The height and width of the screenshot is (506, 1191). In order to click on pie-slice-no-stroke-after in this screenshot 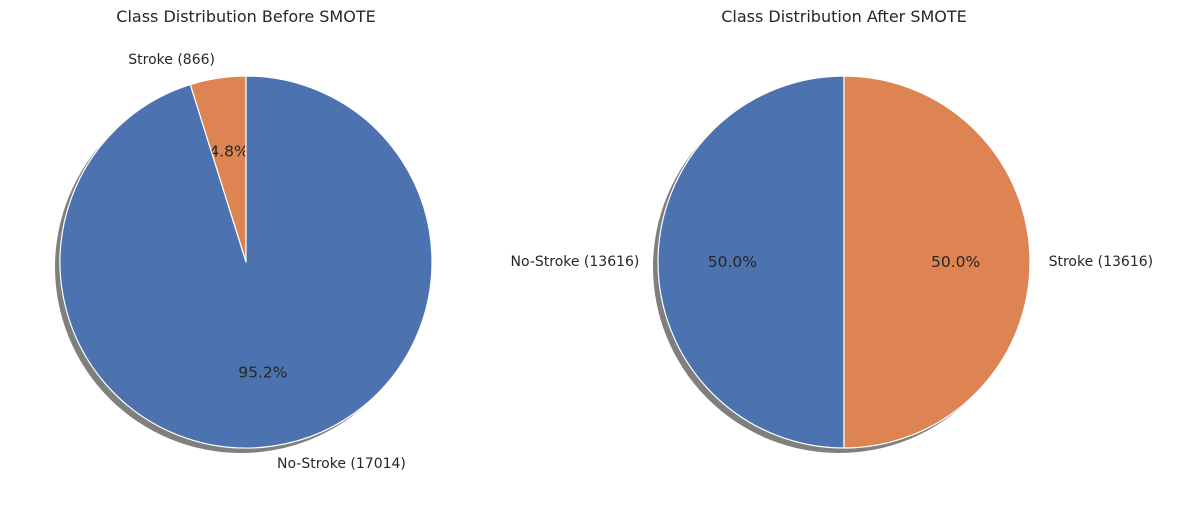, I will do `click(751, 262)`.